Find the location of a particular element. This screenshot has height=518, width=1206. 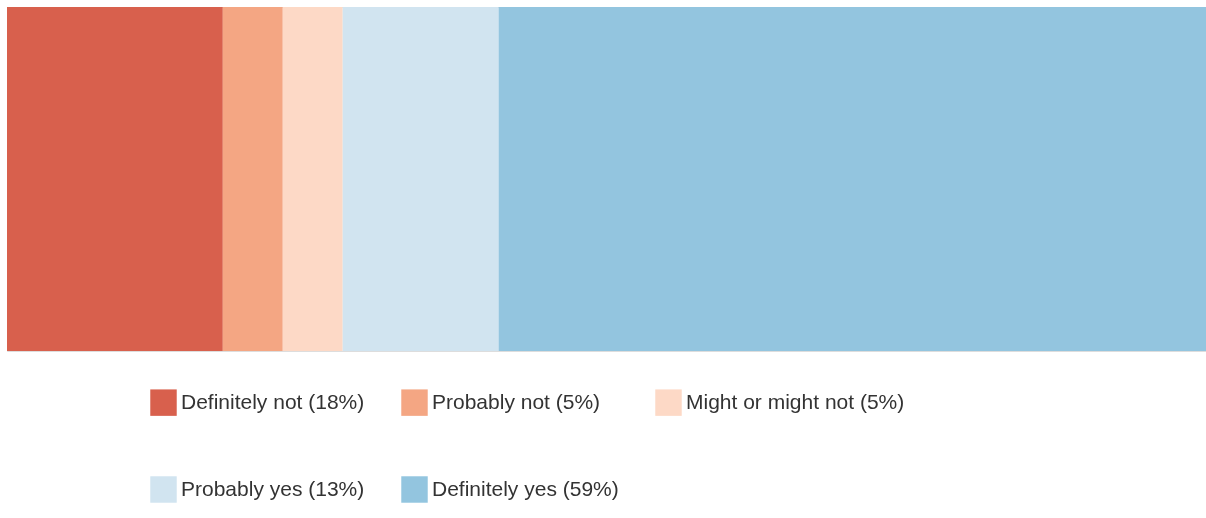

legend-label: Probably not (5%) is located at coordinates (516, 401).